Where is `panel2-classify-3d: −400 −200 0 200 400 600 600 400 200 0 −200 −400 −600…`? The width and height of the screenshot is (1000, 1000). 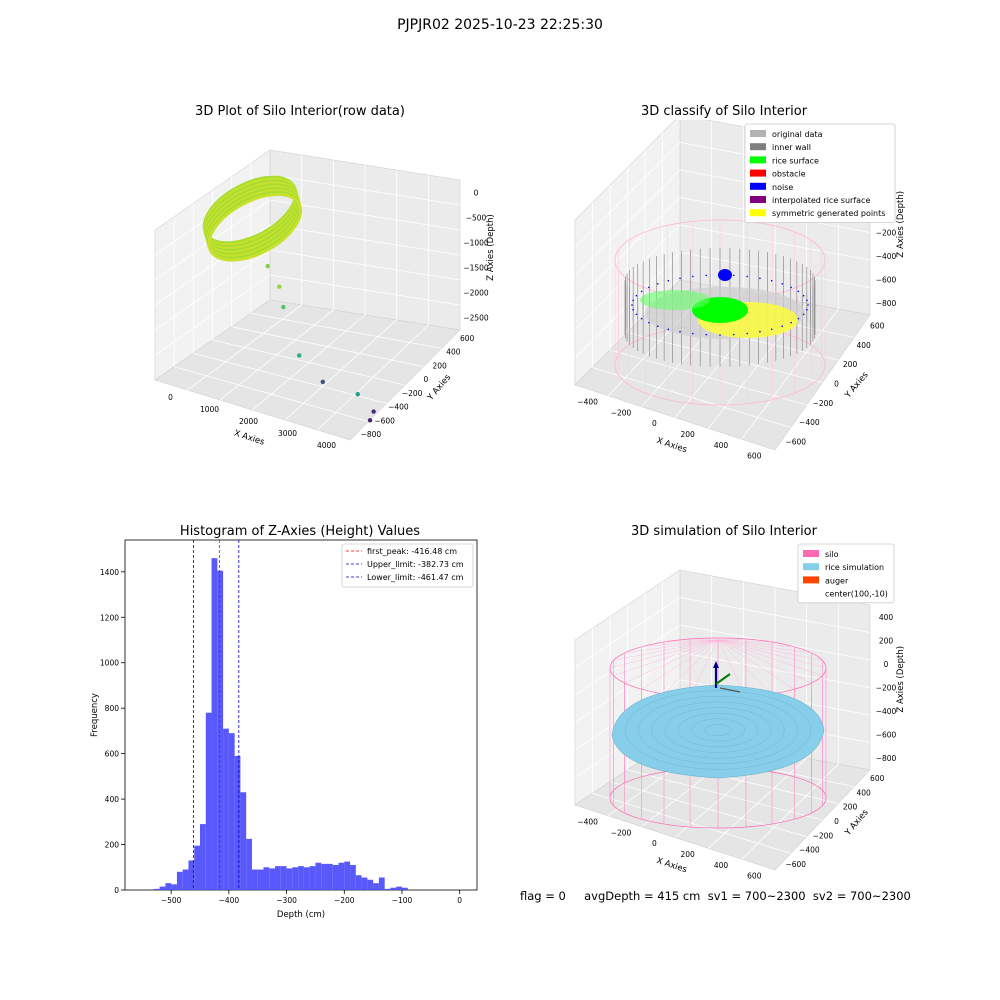 panel2-classify-3d: −400 −200 0 200 400 600 600 400 200 0 −200 −400 −600… is located at coordinates (740, 290).